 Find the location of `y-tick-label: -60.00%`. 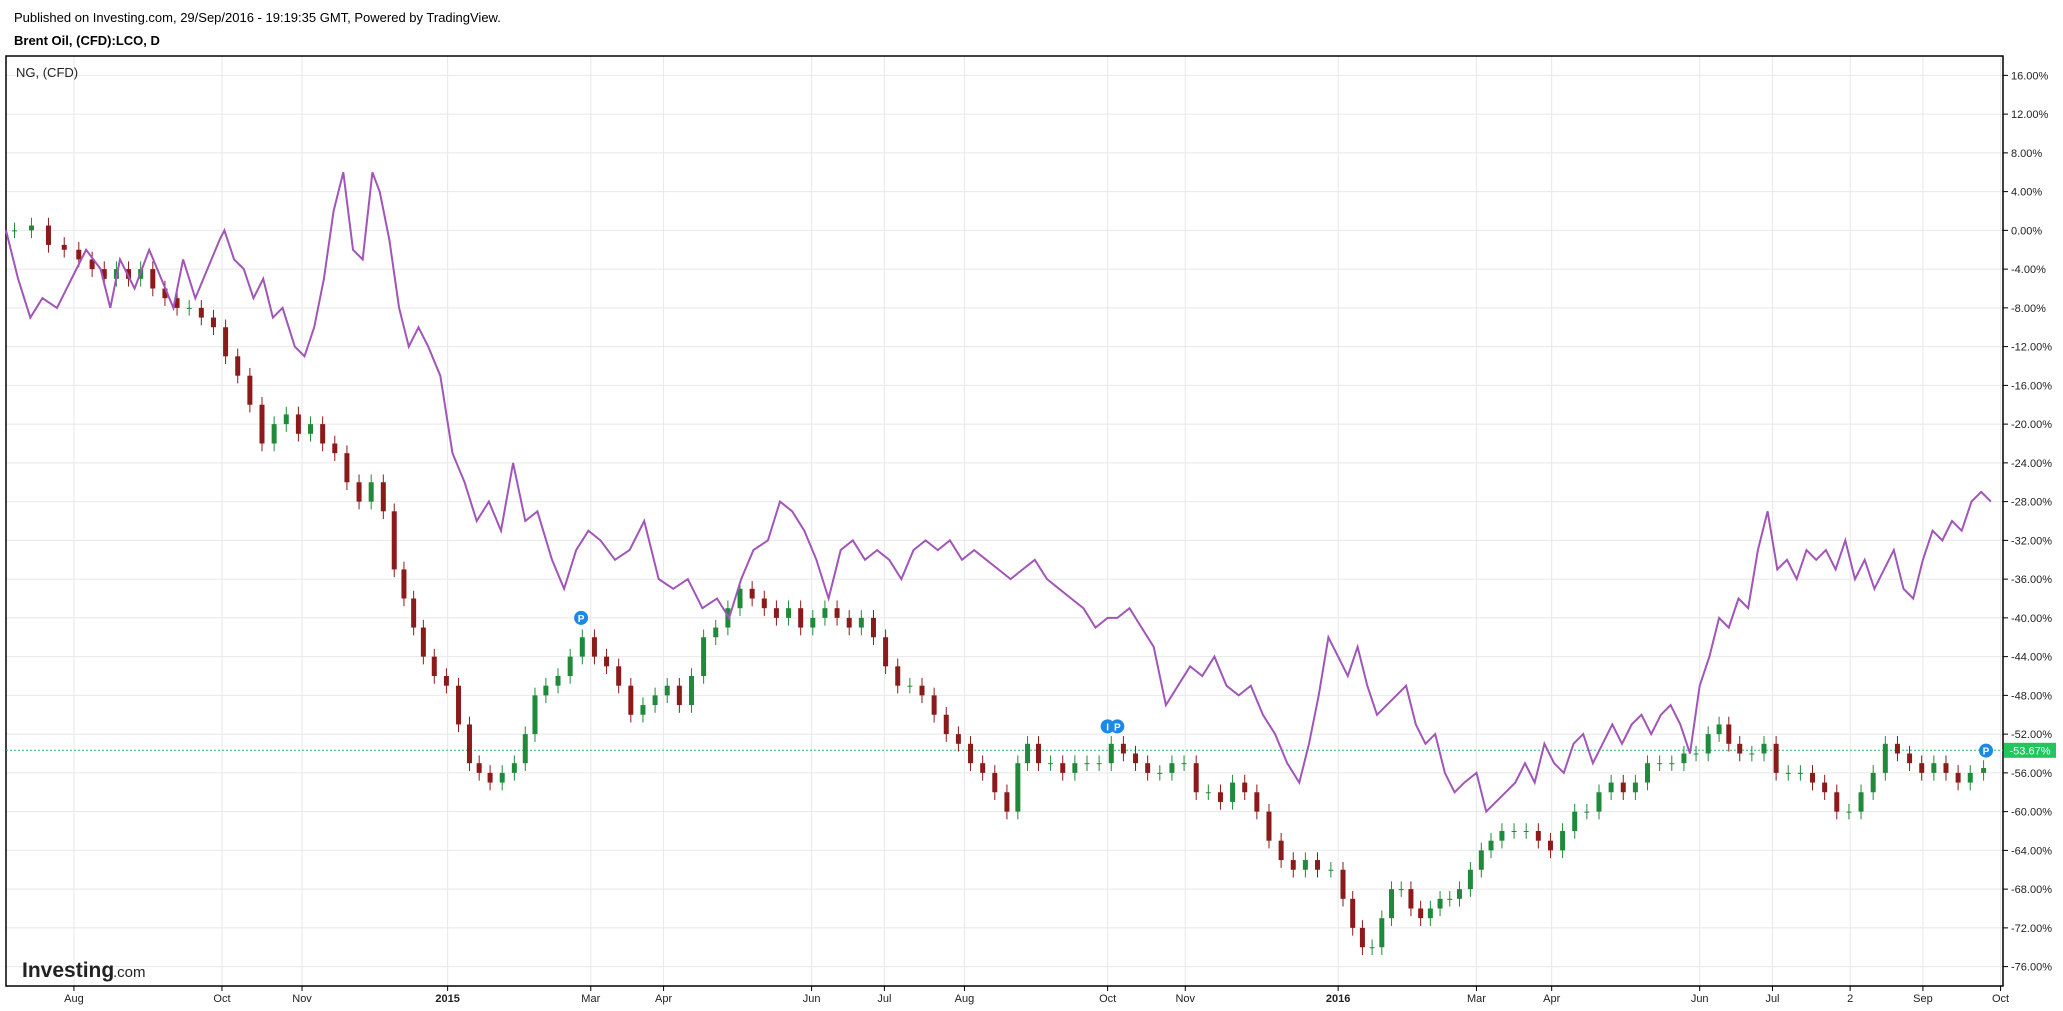

y-tick-label: -60.00% is located at coordinates (2031, 813).